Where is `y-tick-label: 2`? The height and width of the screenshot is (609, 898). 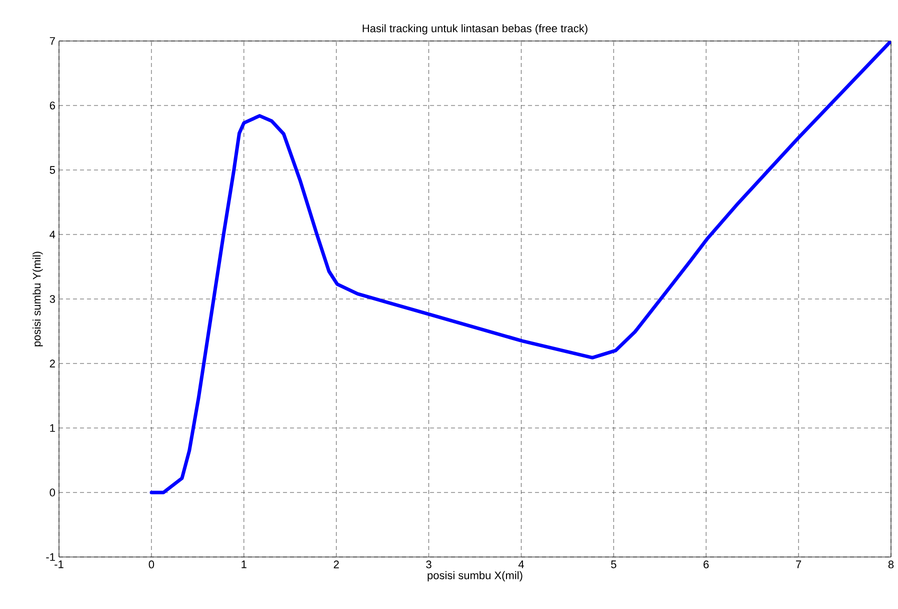 y-tick-label: 2 is located at coordinates (52, 364).